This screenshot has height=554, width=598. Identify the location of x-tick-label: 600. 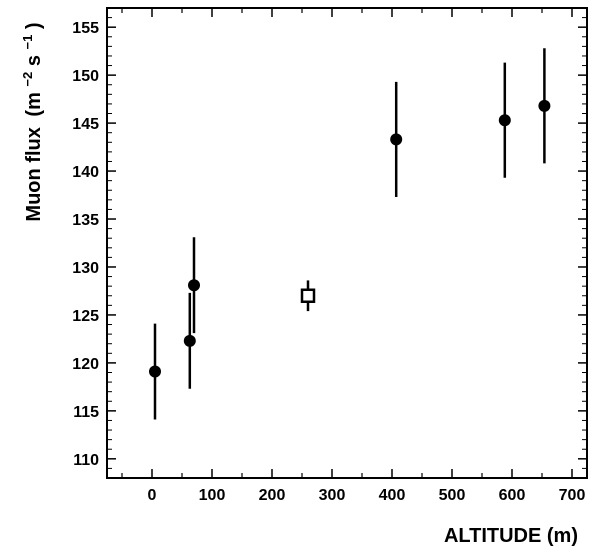
(512, 495).